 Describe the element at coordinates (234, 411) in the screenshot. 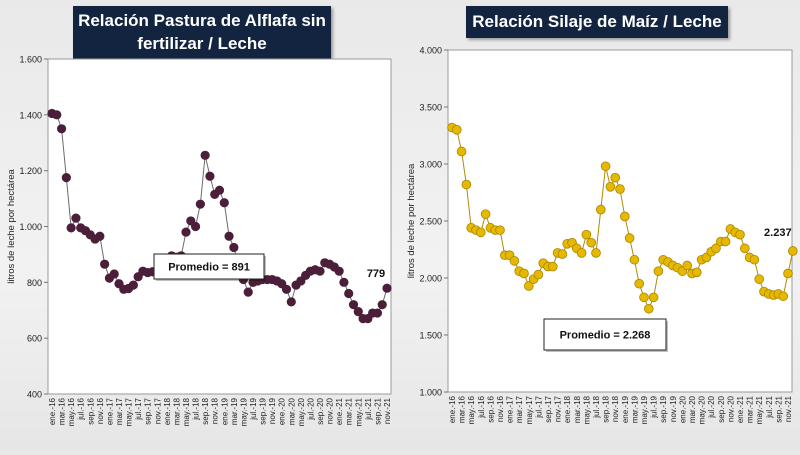

I see `x-tick-label: mar.-19` at that location.